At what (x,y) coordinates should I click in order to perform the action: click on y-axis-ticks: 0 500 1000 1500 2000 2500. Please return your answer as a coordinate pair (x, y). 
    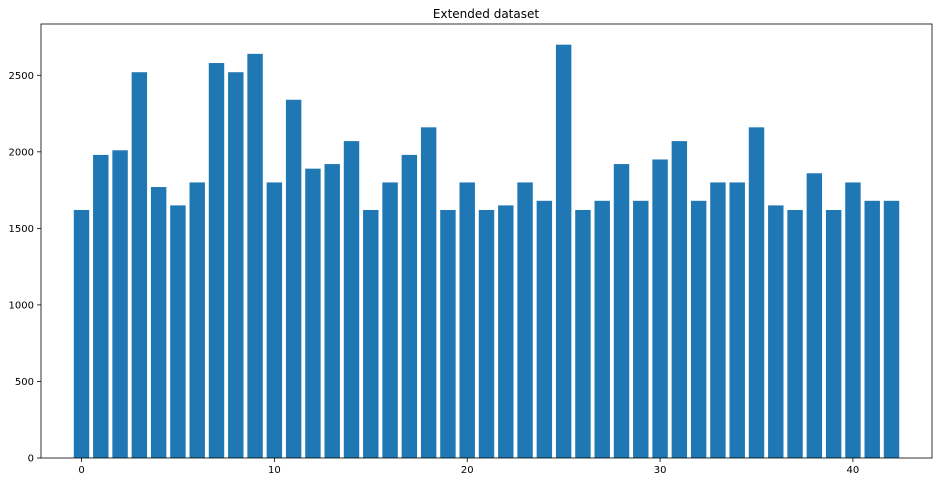
    Looking at the image, I should click on (25, 268).